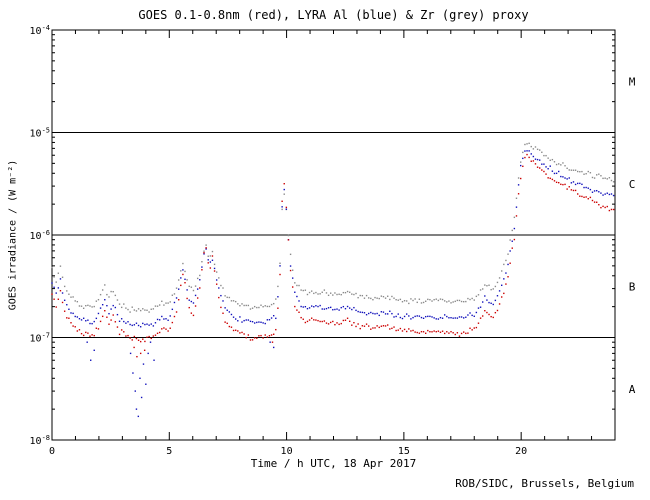 This screenshot has width=650, height=500. What do you see at coordinates (632, 286) in the screenshot?
I see `svg-text: B` at bounding box center [632, 286].